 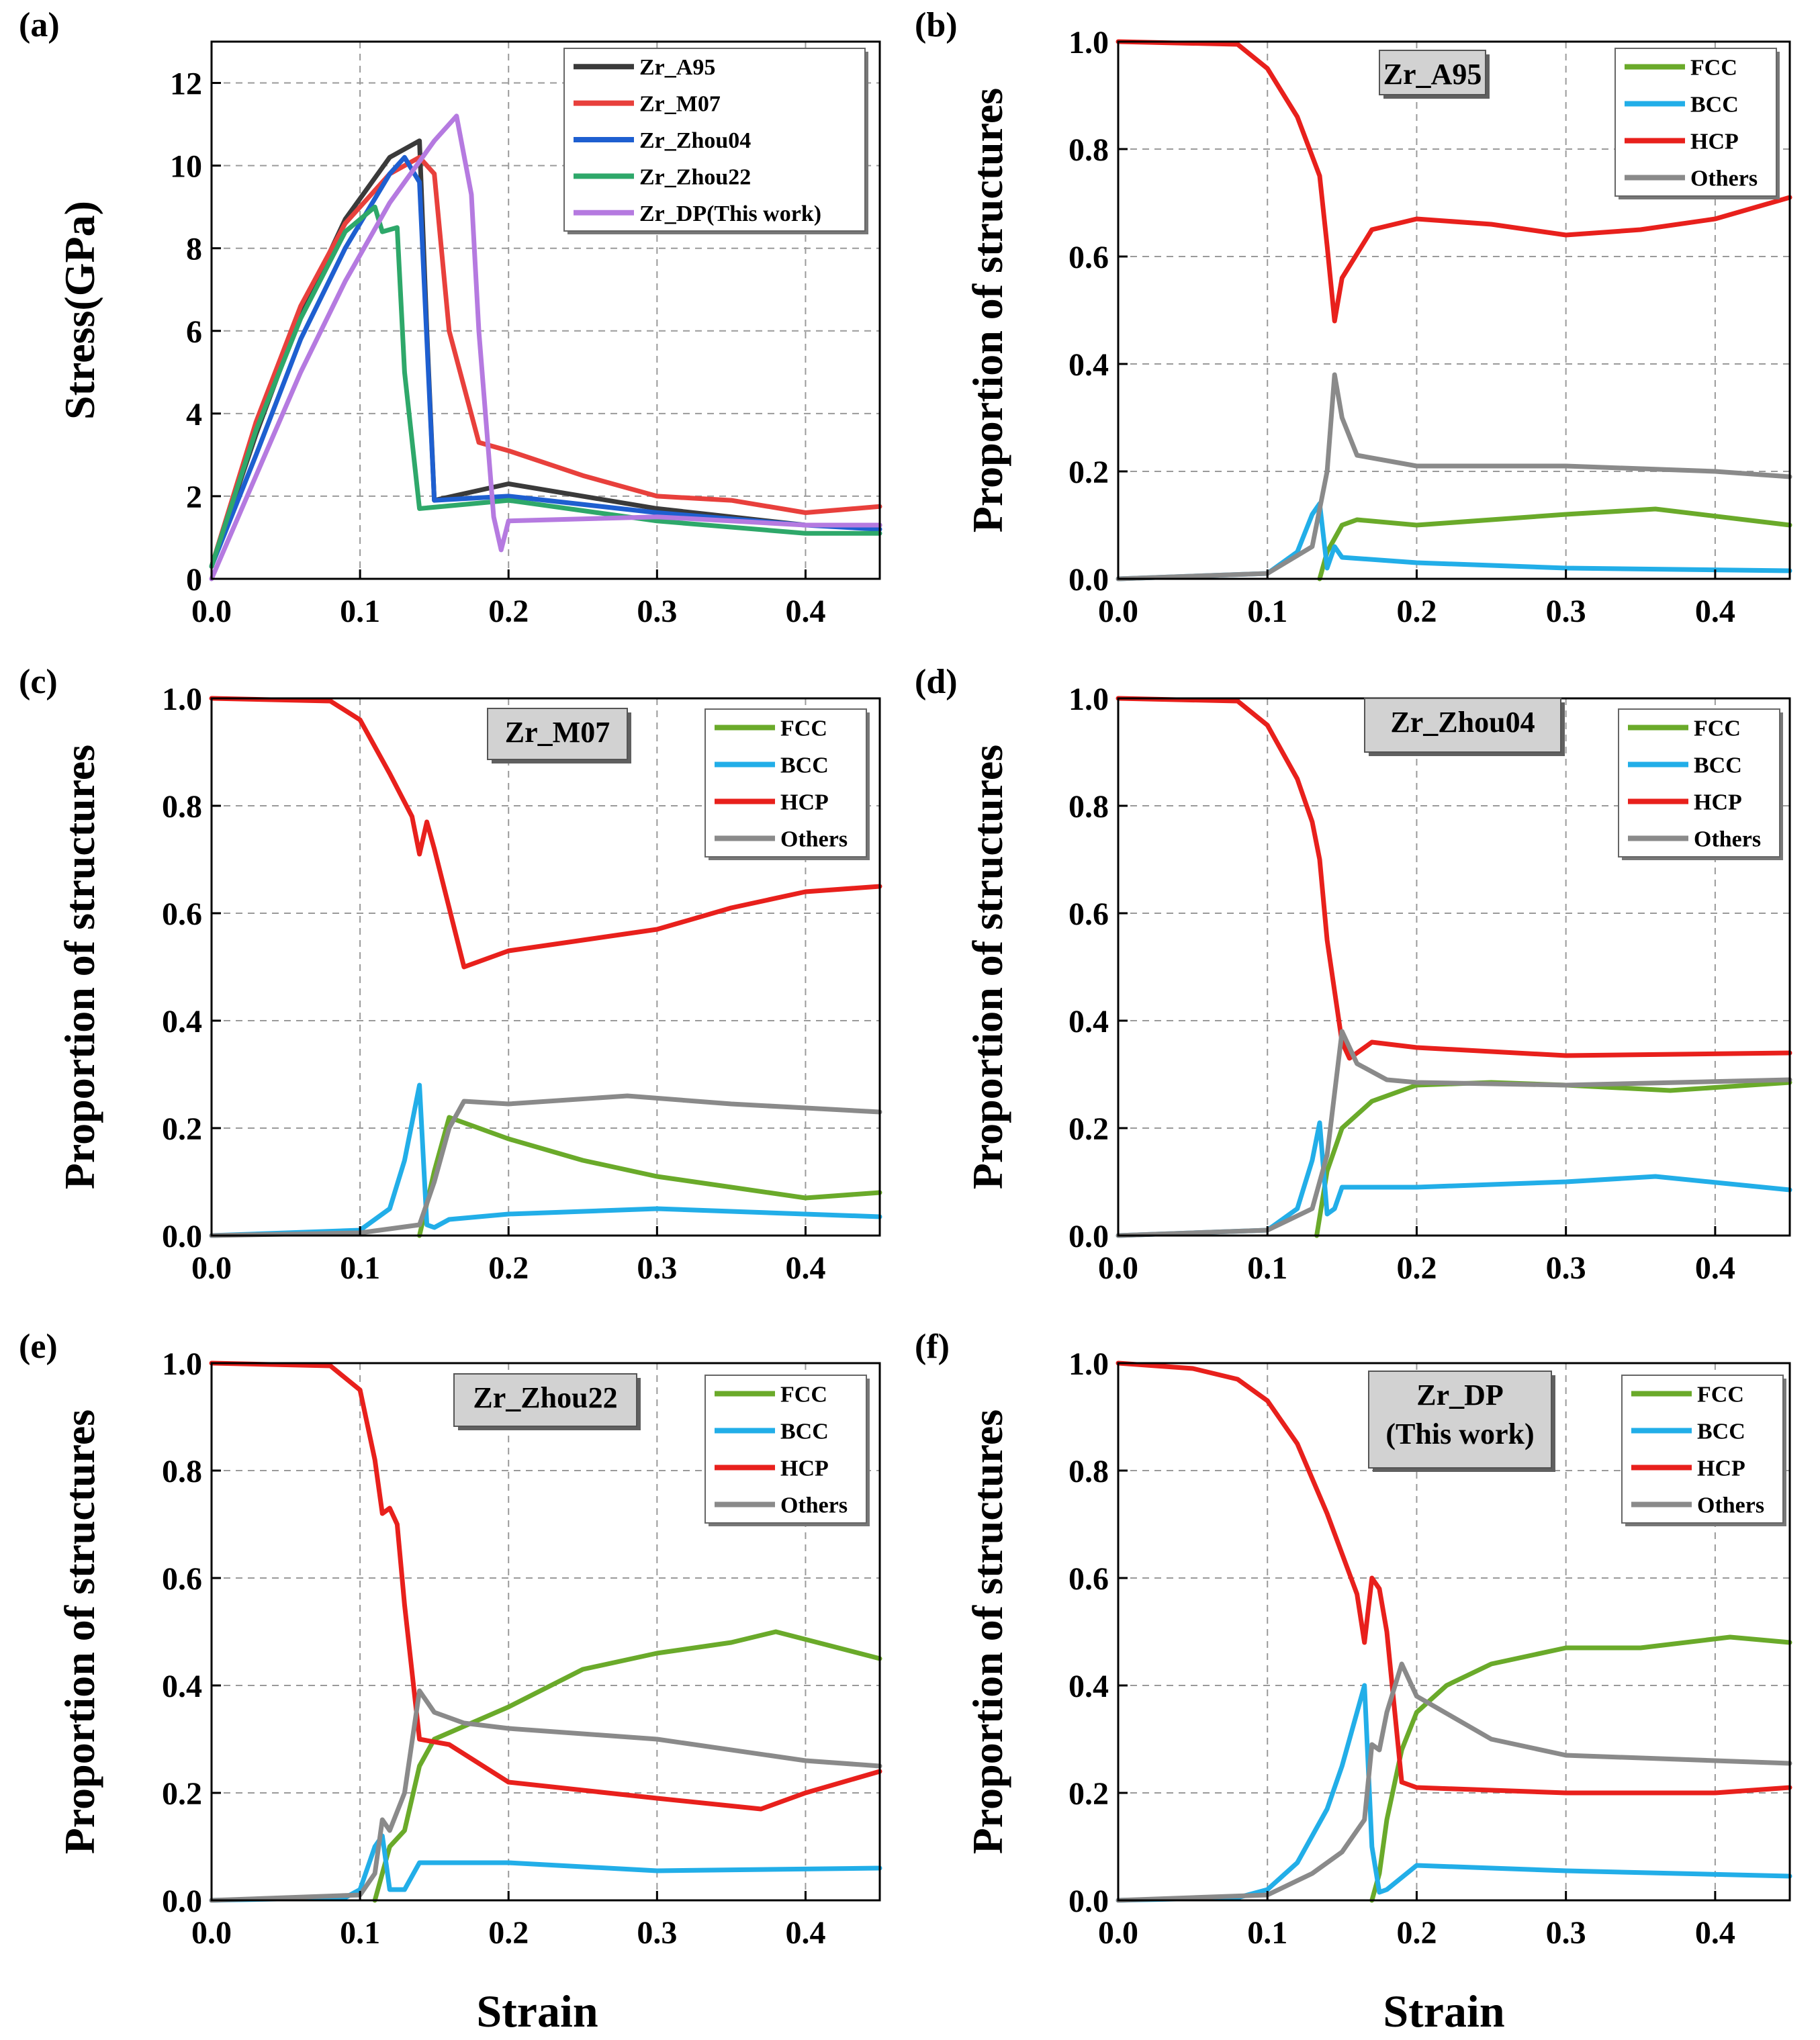 What do you see at coordinates (194, 580) in the screenshot?
I see `y-tick-label: 0` at bounding box center [194, 580].